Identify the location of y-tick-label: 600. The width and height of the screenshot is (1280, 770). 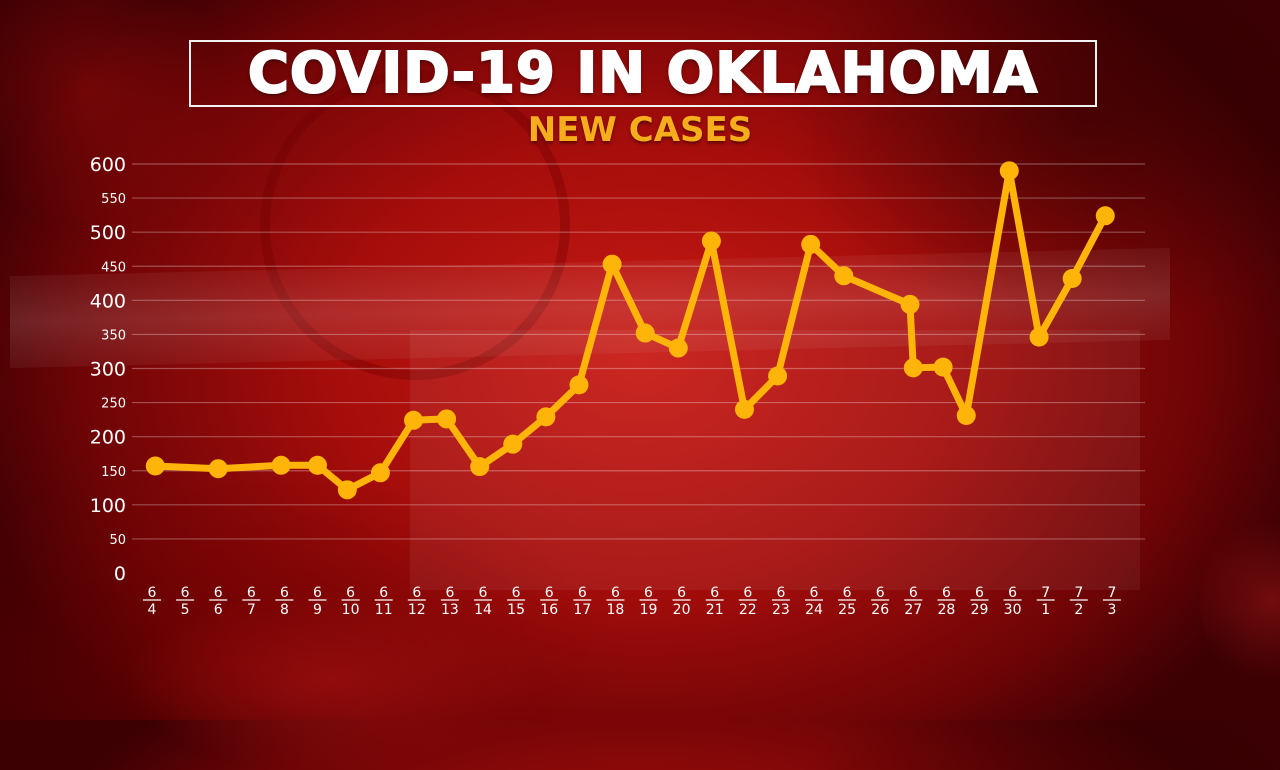
(108, 165).